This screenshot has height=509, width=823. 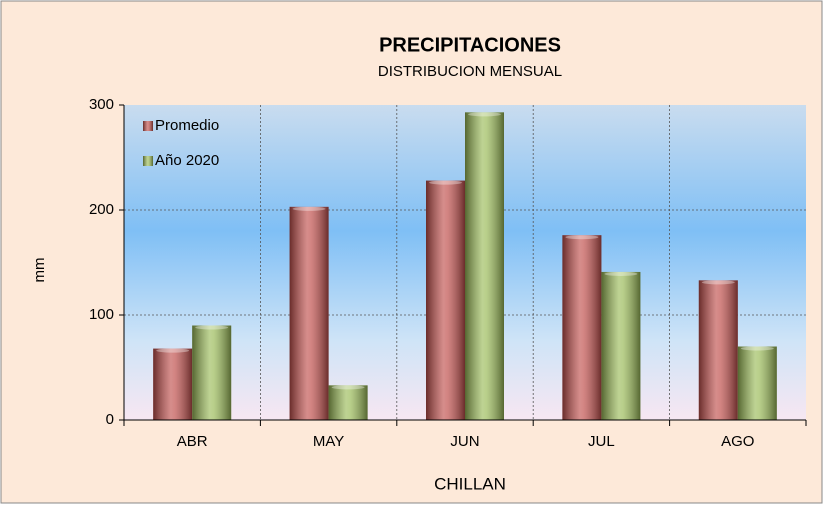 What do you see at coordinates (737, 441) in the screenshot?
I see `x-tick-label: AGO` at bounding box center [737, 441].